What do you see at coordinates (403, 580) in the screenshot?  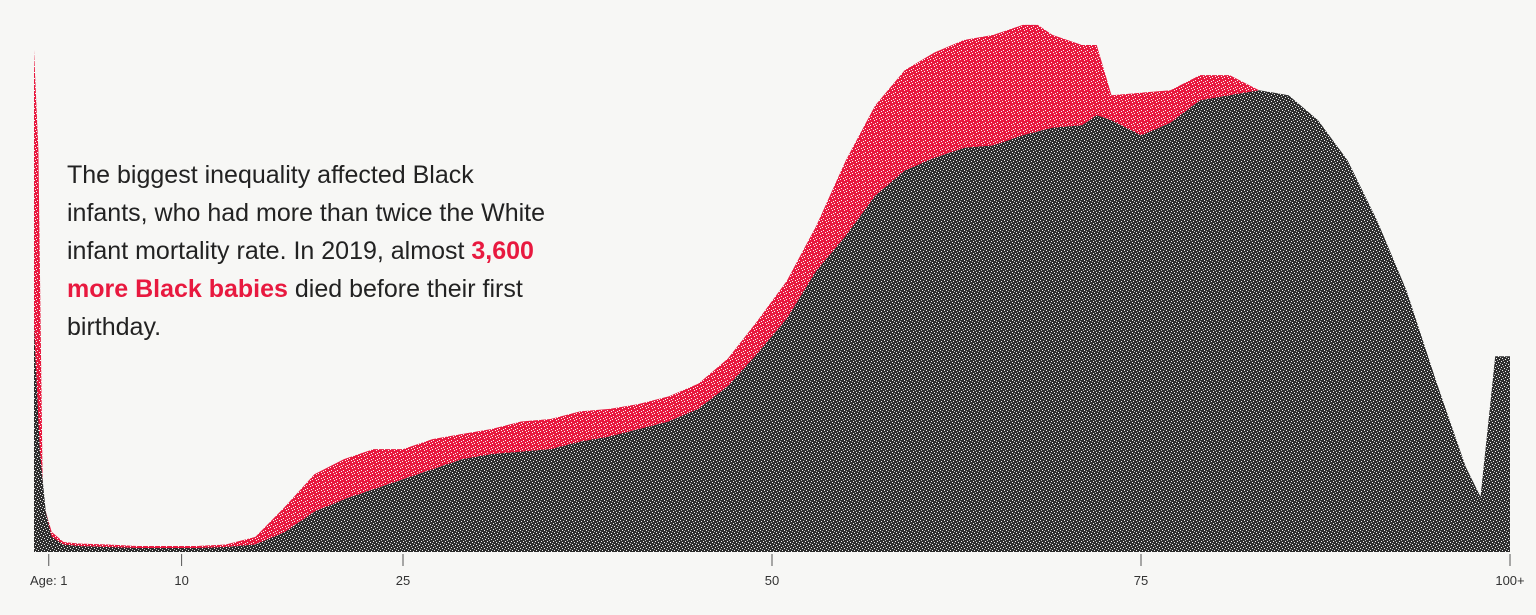 I see `x-tick-label-25: 25` at bounding box center [403, 580].